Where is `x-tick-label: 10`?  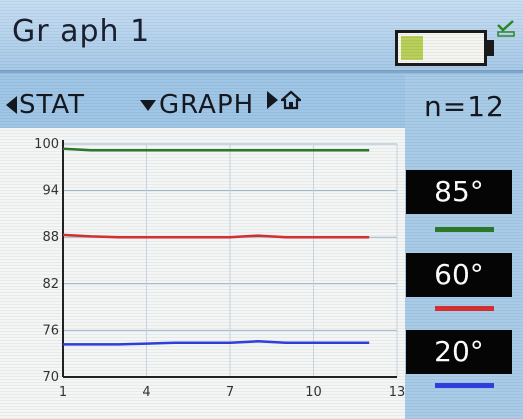 x-tick-label: 10 is located at coordinates (313, 392).